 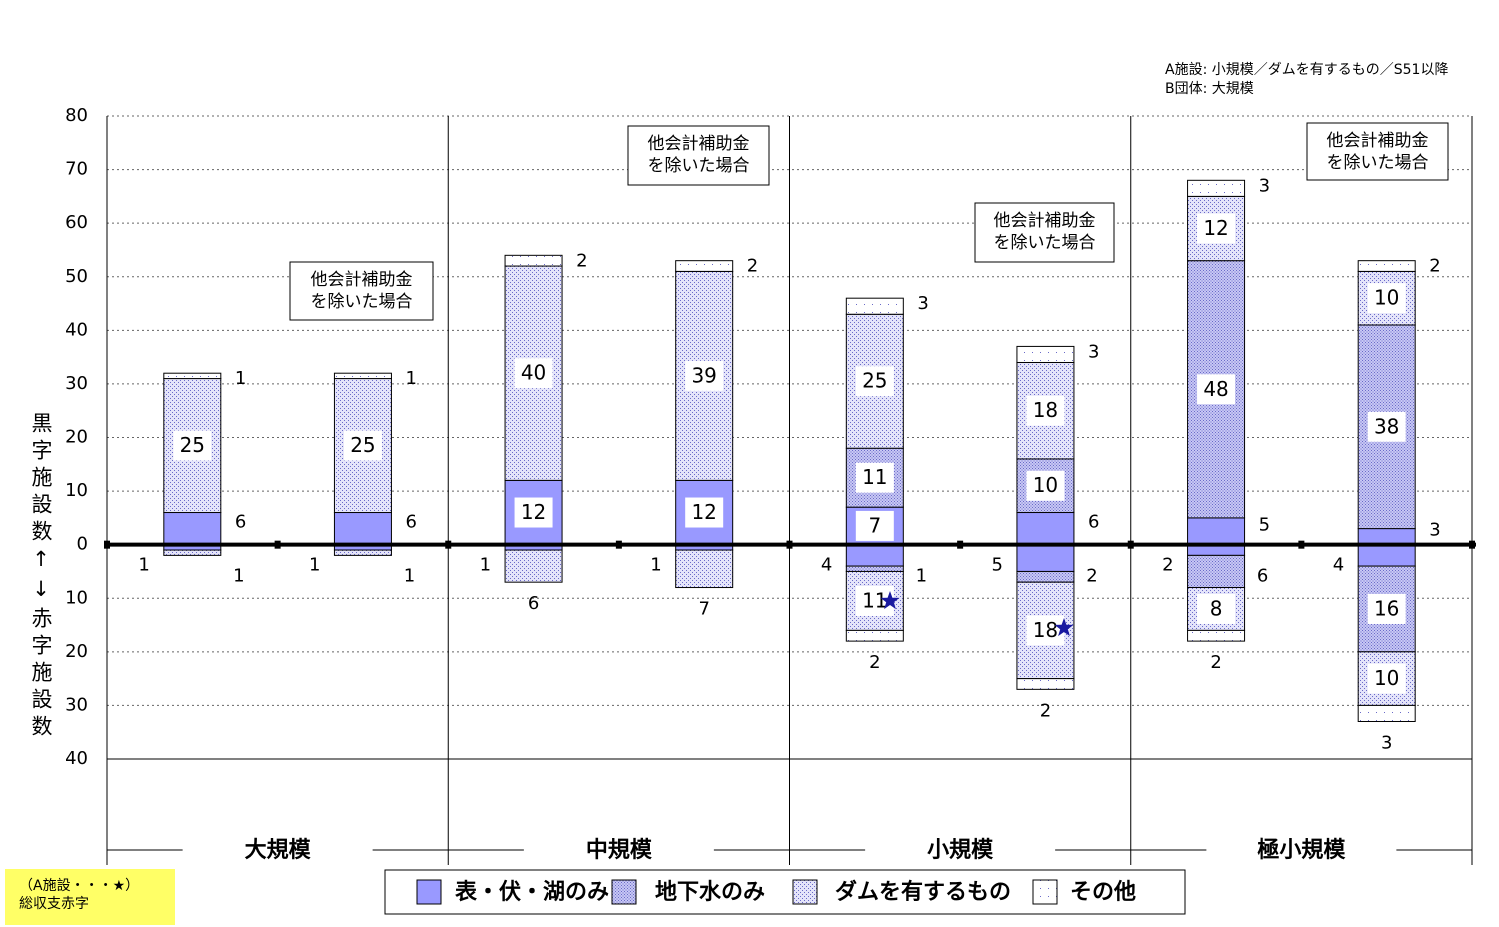 I want to click on data-label: 18, so click(x=1045, y=410).